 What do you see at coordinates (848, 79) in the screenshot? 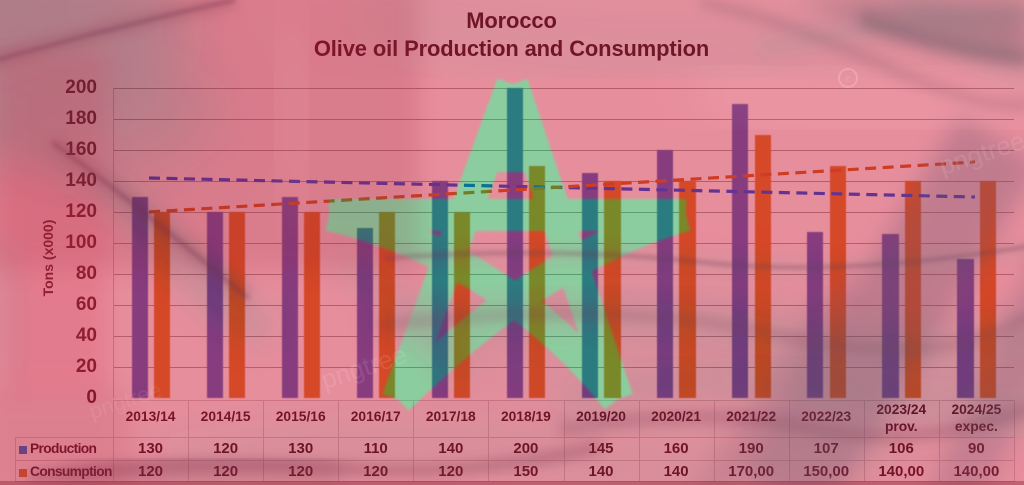
I see `svg-text: c` at bounding box center [848, 79].